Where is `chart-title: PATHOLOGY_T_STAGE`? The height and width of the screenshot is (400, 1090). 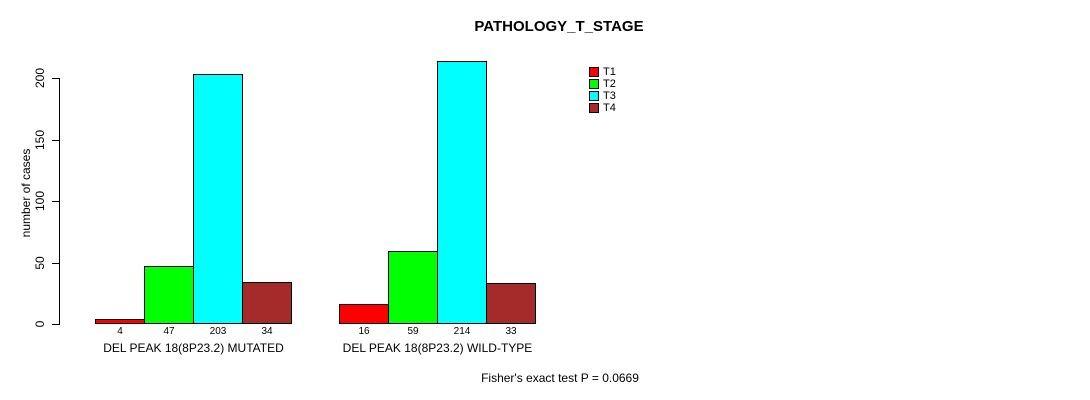
chart-title: PATHOLOGY_T_STAGE is located at coordinates (559, 26).